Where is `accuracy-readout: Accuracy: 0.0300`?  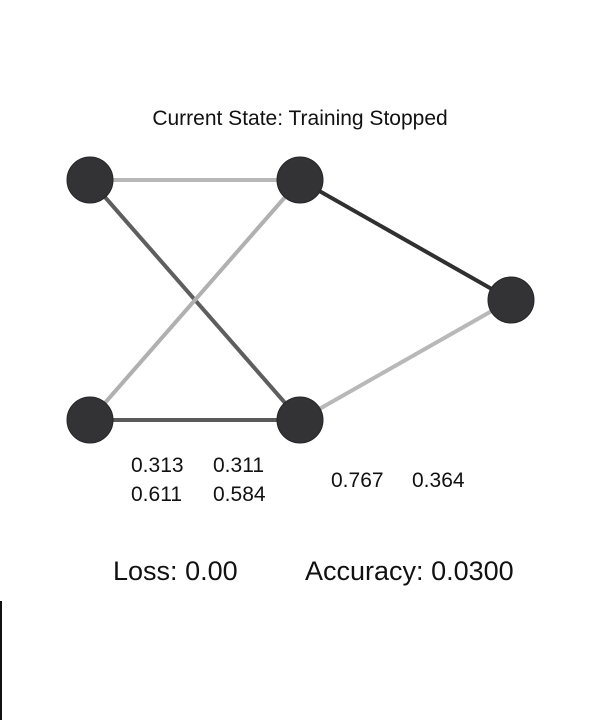
accuracy-readout: Accuracy: 0.0300 is located at coordinates (409, 571).